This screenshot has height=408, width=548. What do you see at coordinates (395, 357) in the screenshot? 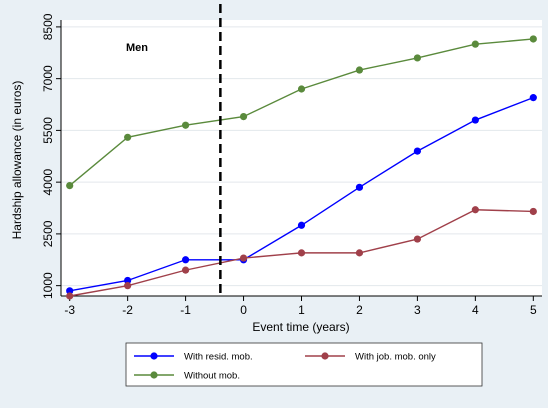
I see `legend-label: With job. mob. only` at bounding box center [395, 357].